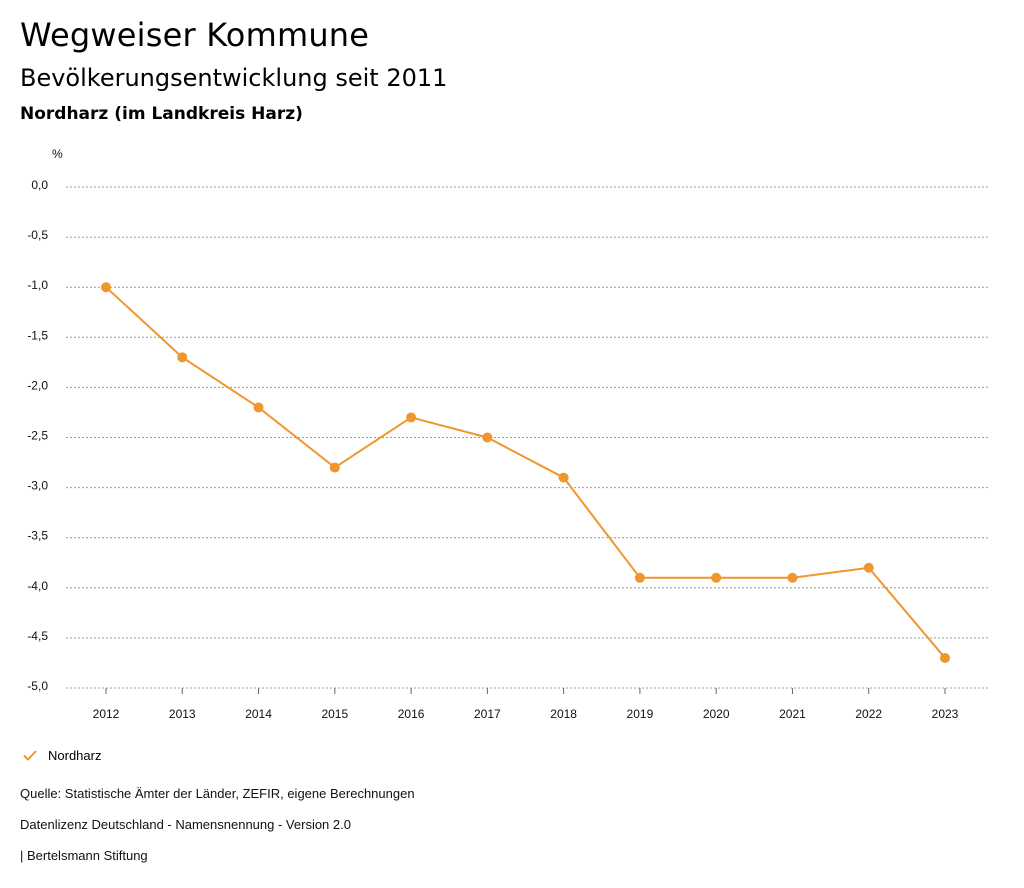  What do you see at coordinates (945, 714) in the screenshot?
I see `x-tick-label: 2023` at bounding box center [945, 714].